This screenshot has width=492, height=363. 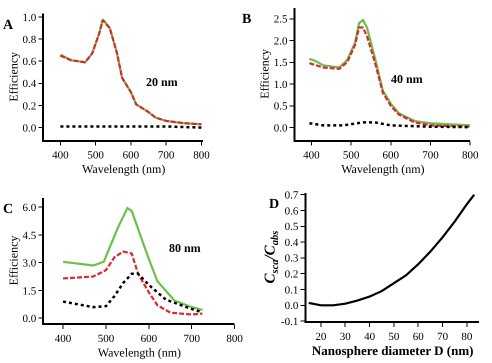 I want to click on y-tick-label: 0.1, so click(x=291, y=290).